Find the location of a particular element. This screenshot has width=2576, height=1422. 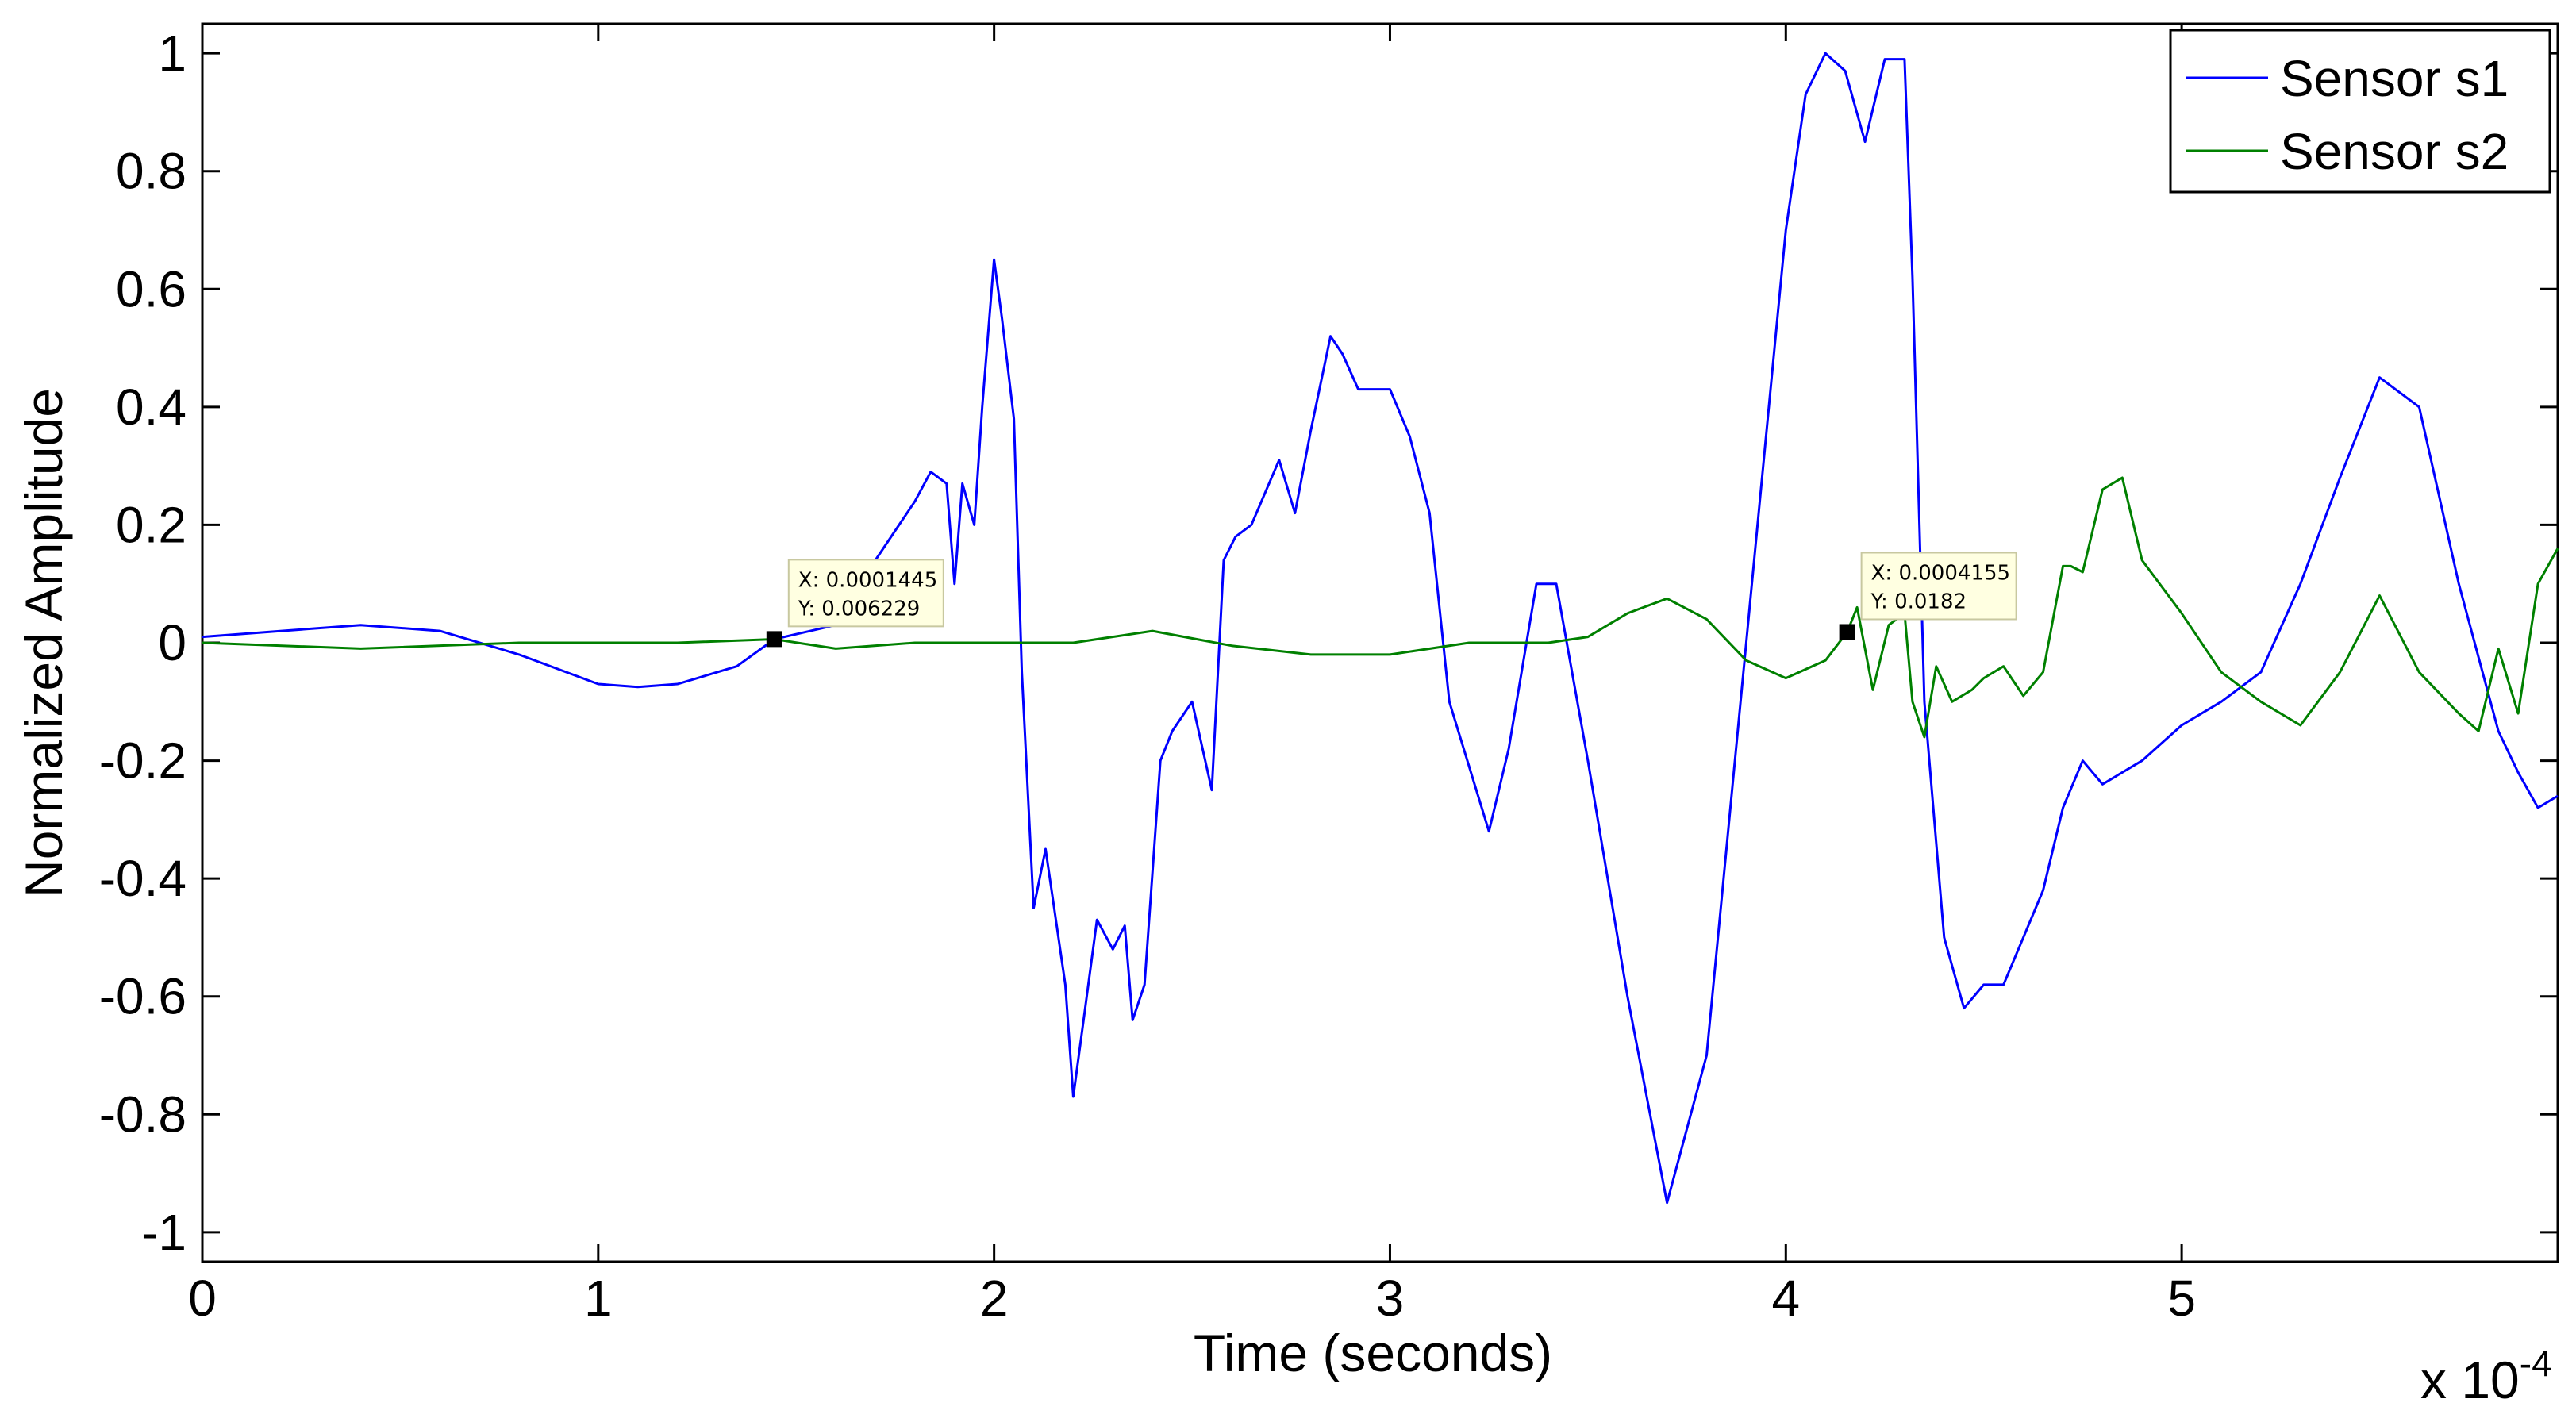

data-tip-y-label: Y: 0.006229 is located at coordinates (859, 609).